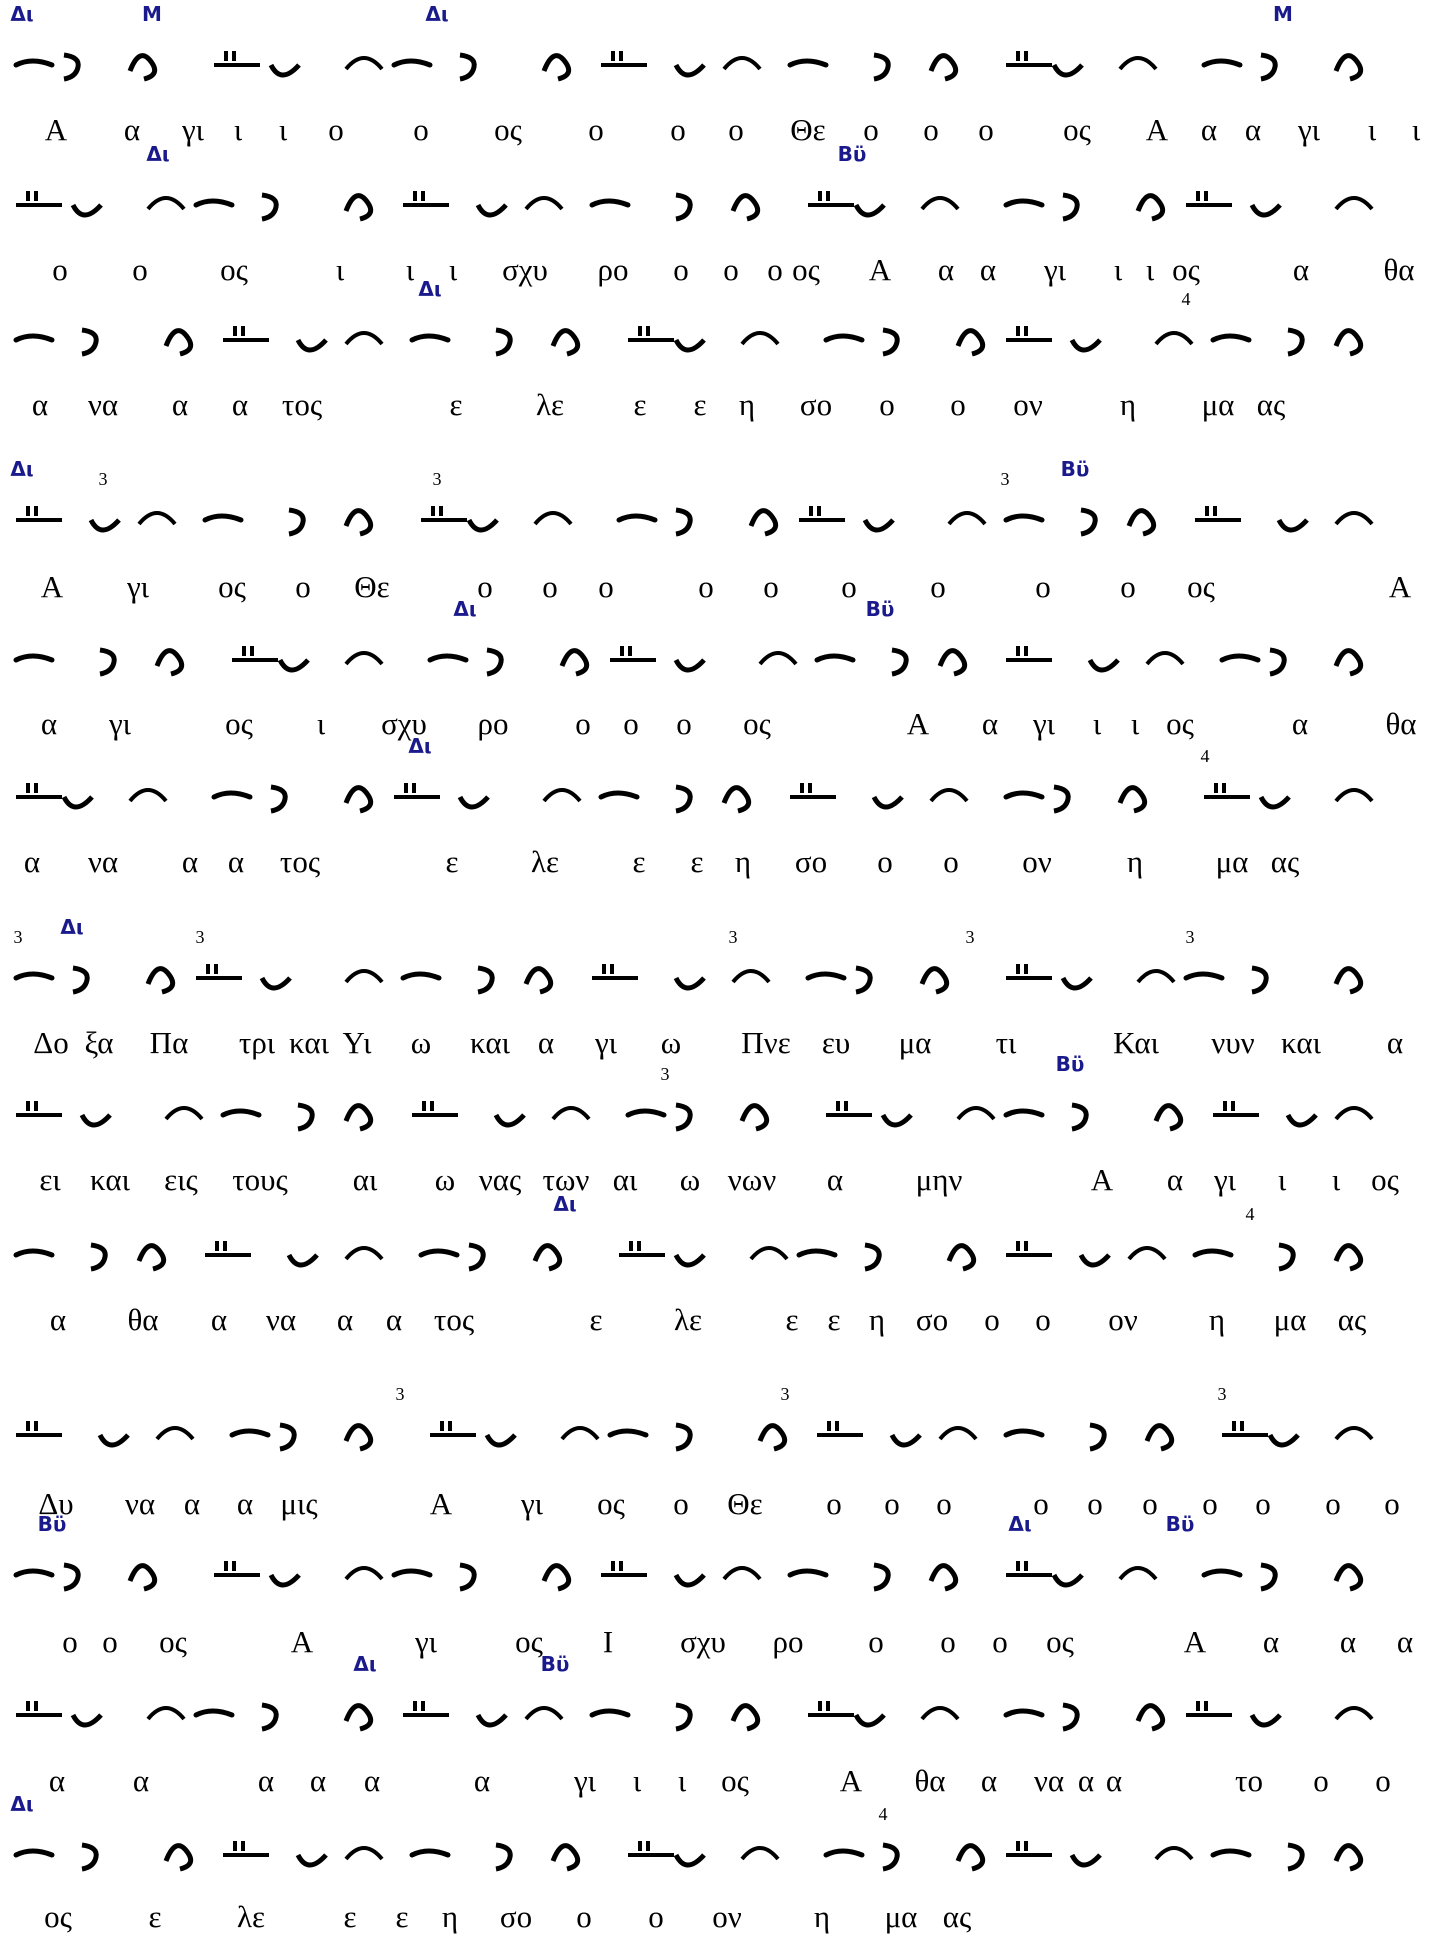 The height and width of the screenshot is (1942, 1443). What do you see at coordinates (608, 1641) in the screenshot?
I see `syllable: Ι` at bounding box center [608, 1641].